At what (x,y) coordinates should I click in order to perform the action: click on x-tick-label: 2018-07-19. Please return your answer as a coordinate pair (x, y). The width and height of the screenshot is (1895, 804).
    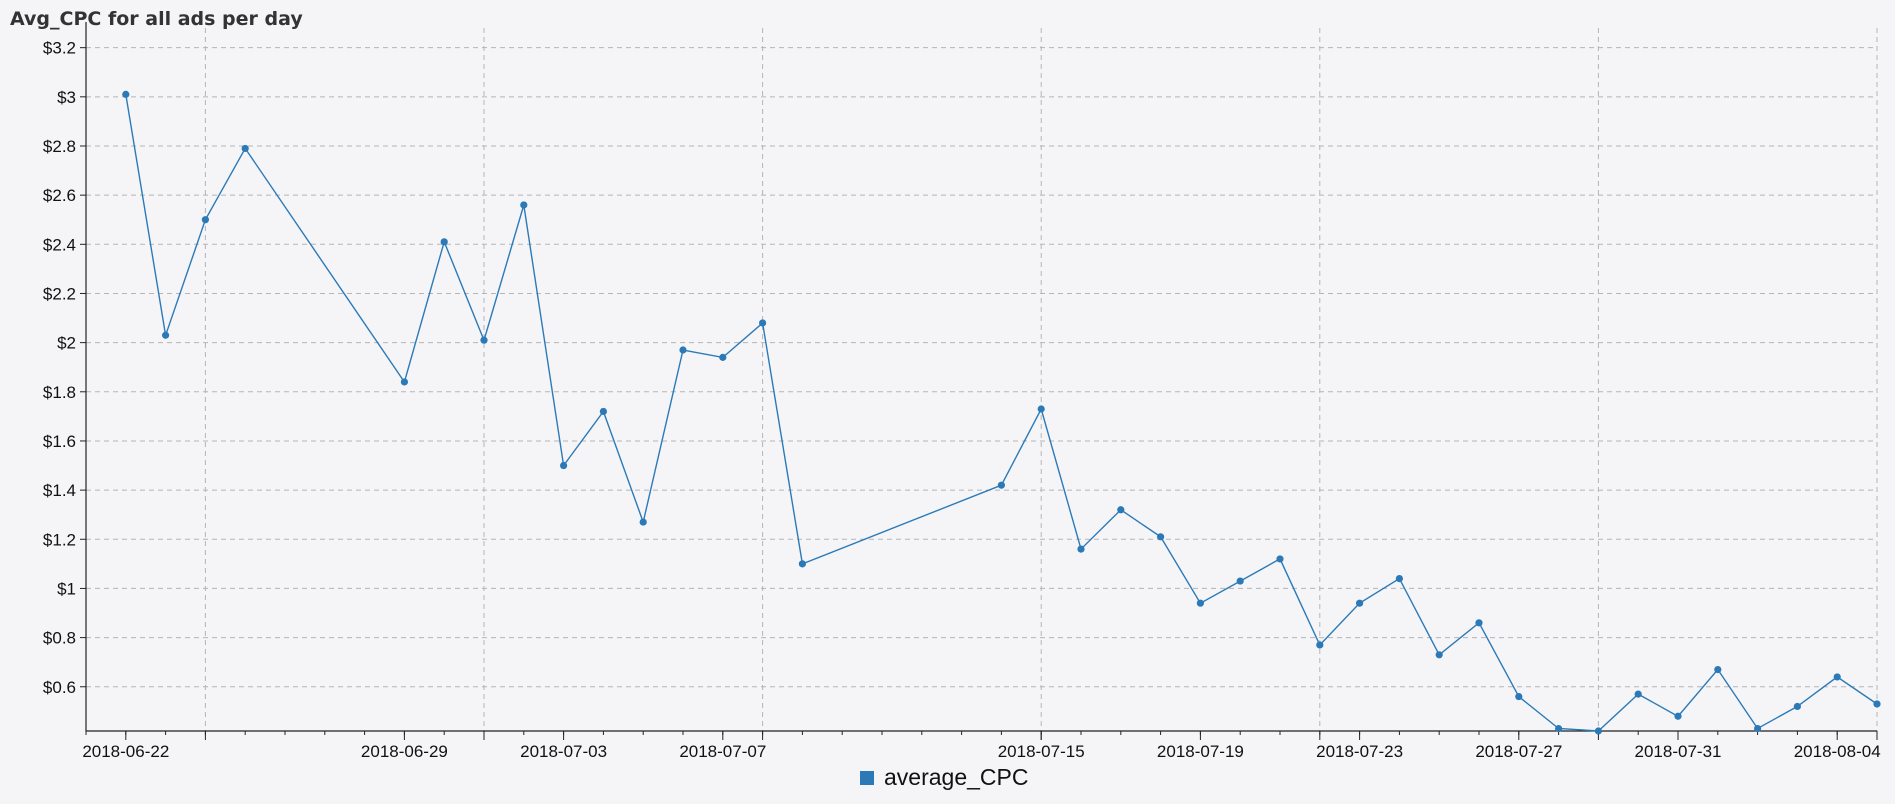
    Looking at the image, I should click on (1200, 751).